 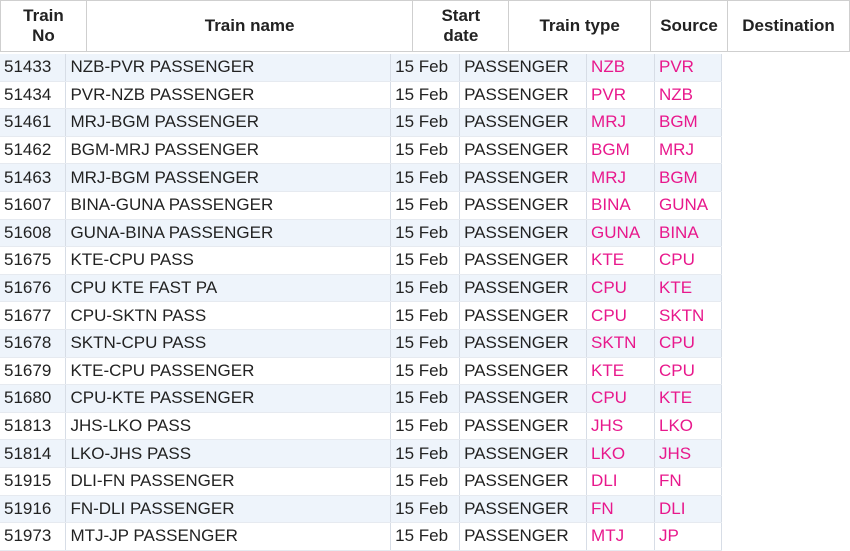 I want to click on destination-cell: DLI, so click(x=688, y=509).